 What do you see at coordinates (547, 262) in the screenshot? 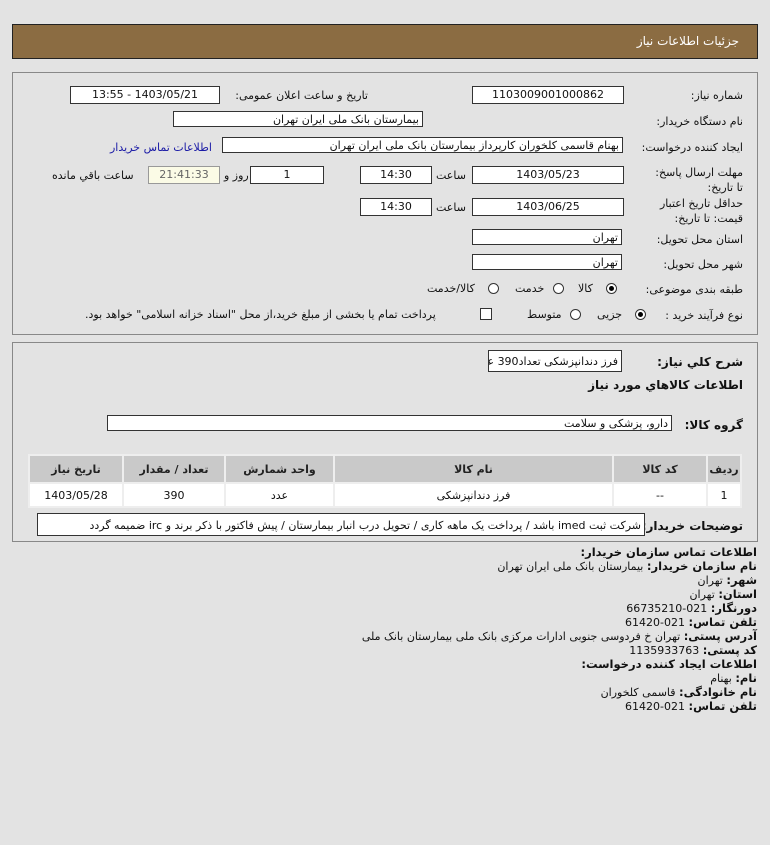
I see `city-field: تهران` at bounding box center [547, 262].